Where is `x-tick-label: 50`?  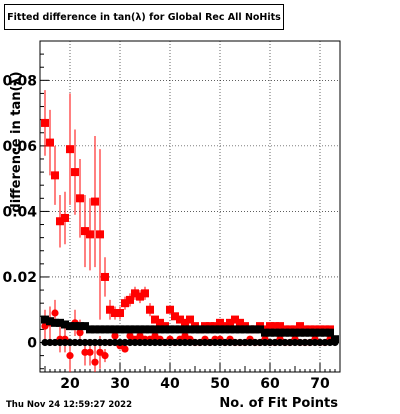 x-tick-label: 50 is located at coordinates (220, 384).